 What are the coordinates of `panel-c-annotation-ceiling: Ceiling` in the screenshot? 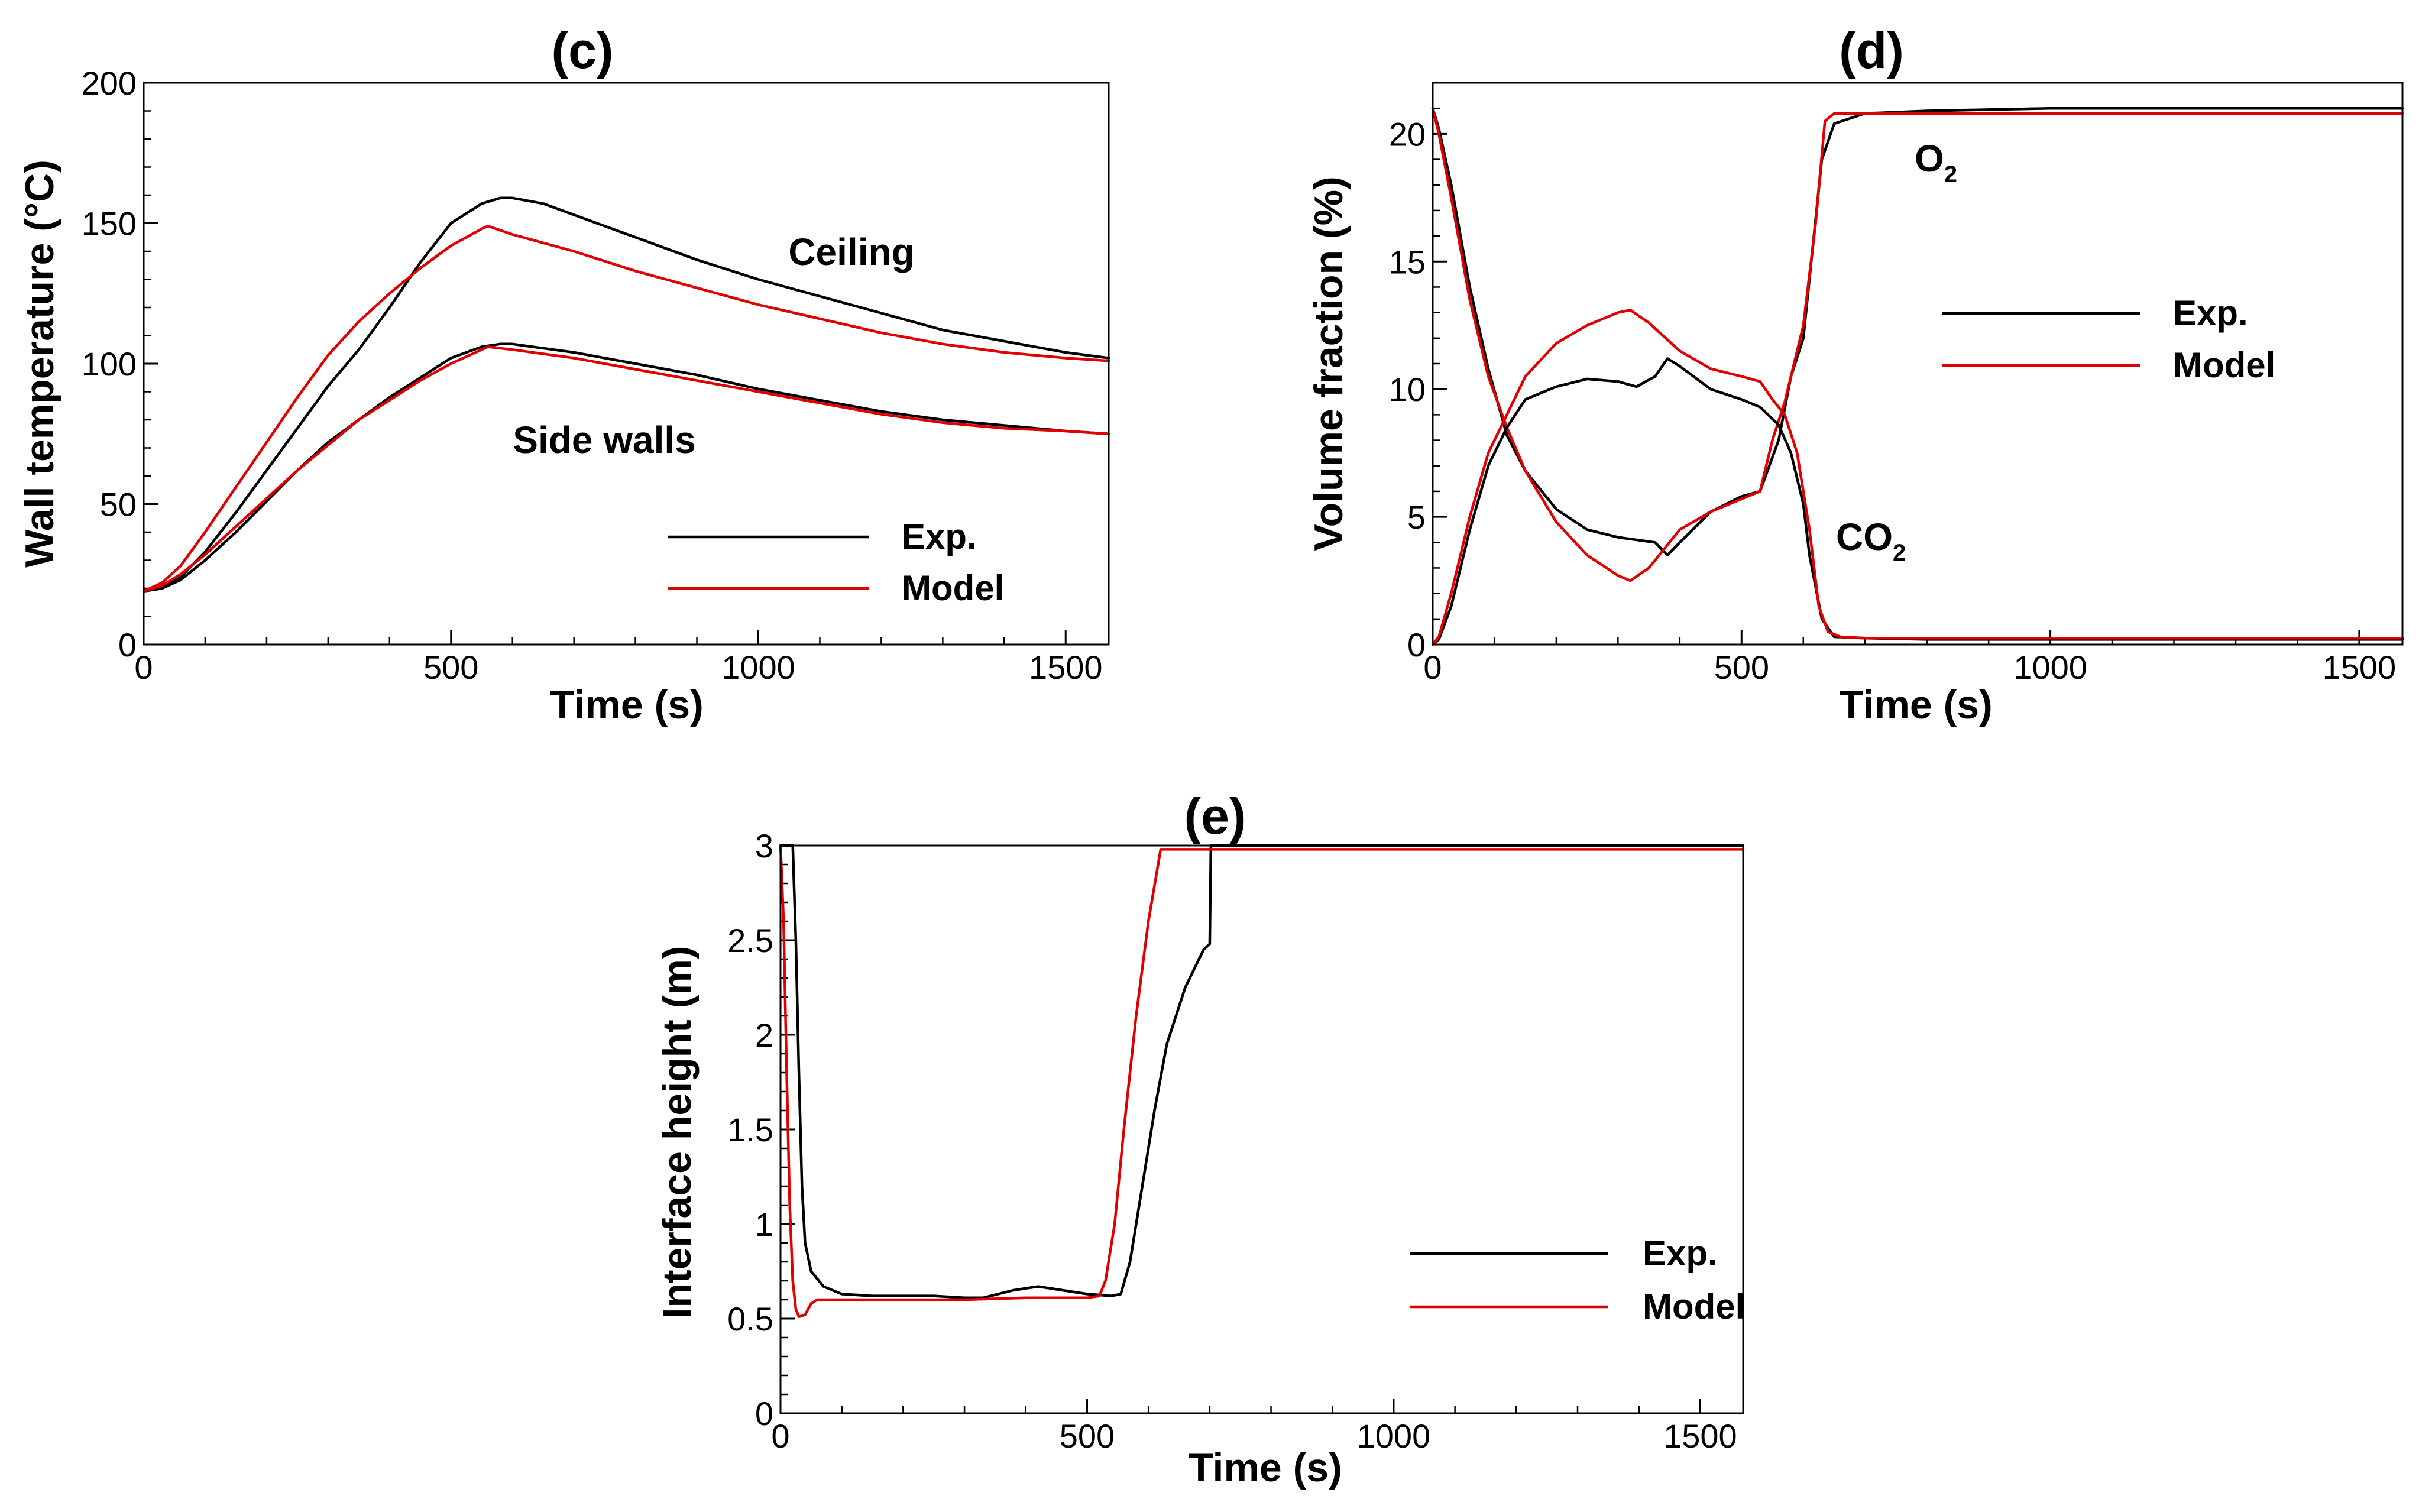 It's located at (851, 252).